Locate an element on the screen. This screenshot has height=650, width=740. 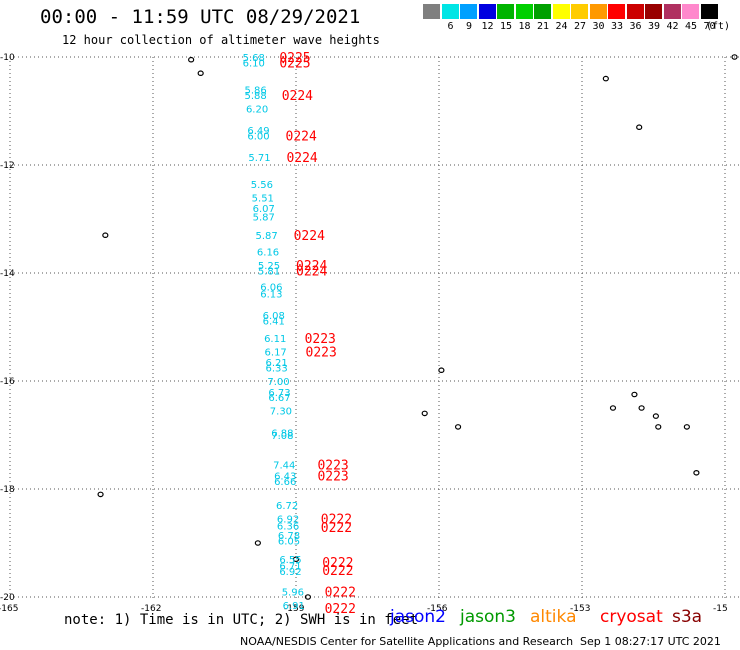
swh-value: 6.66 is located at coordinates (285, 482).